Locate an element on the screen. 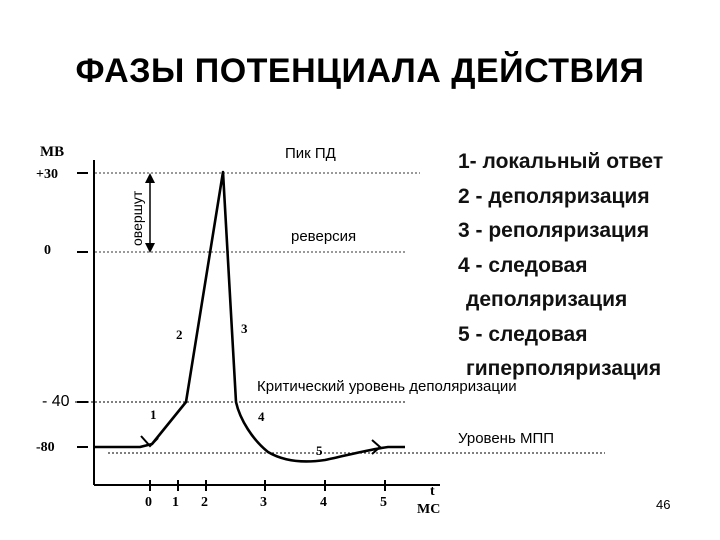 This screenshot has height=540, width=720. peak-label: Пик ПД is located at coordinates (310, 153).